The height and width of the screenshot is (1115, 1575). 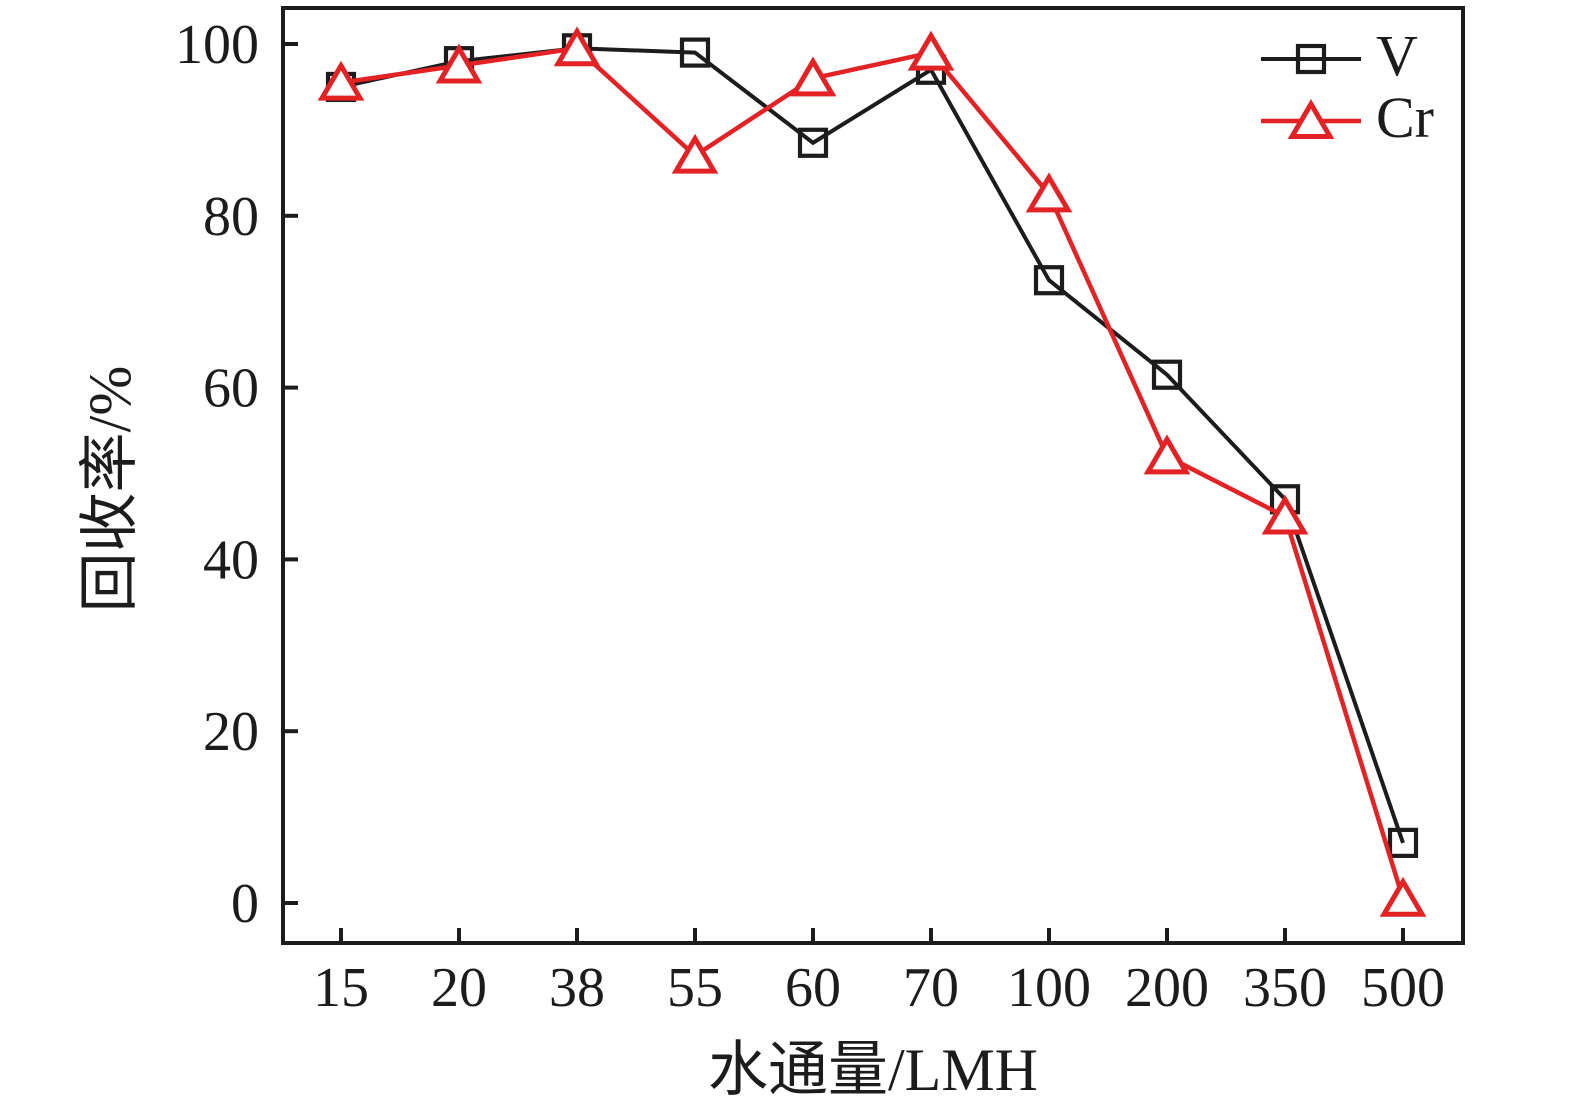 What do you see at coordinates (1397, 55) in the screenshot?
I see `legend-label-V: V` at bounding box center [1397, 55].